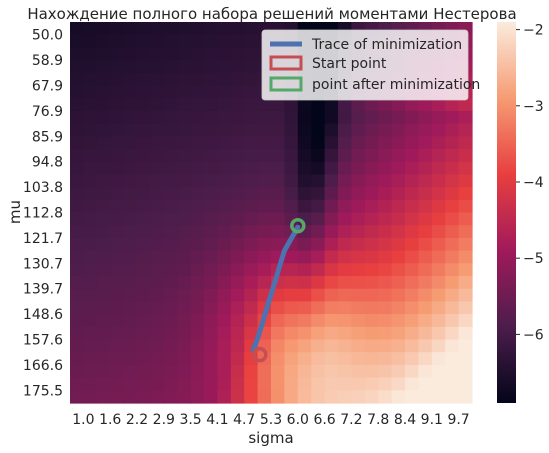 The image size is (549, 453). I want to click on y-tick-label: 85.9, so click(47, 137).